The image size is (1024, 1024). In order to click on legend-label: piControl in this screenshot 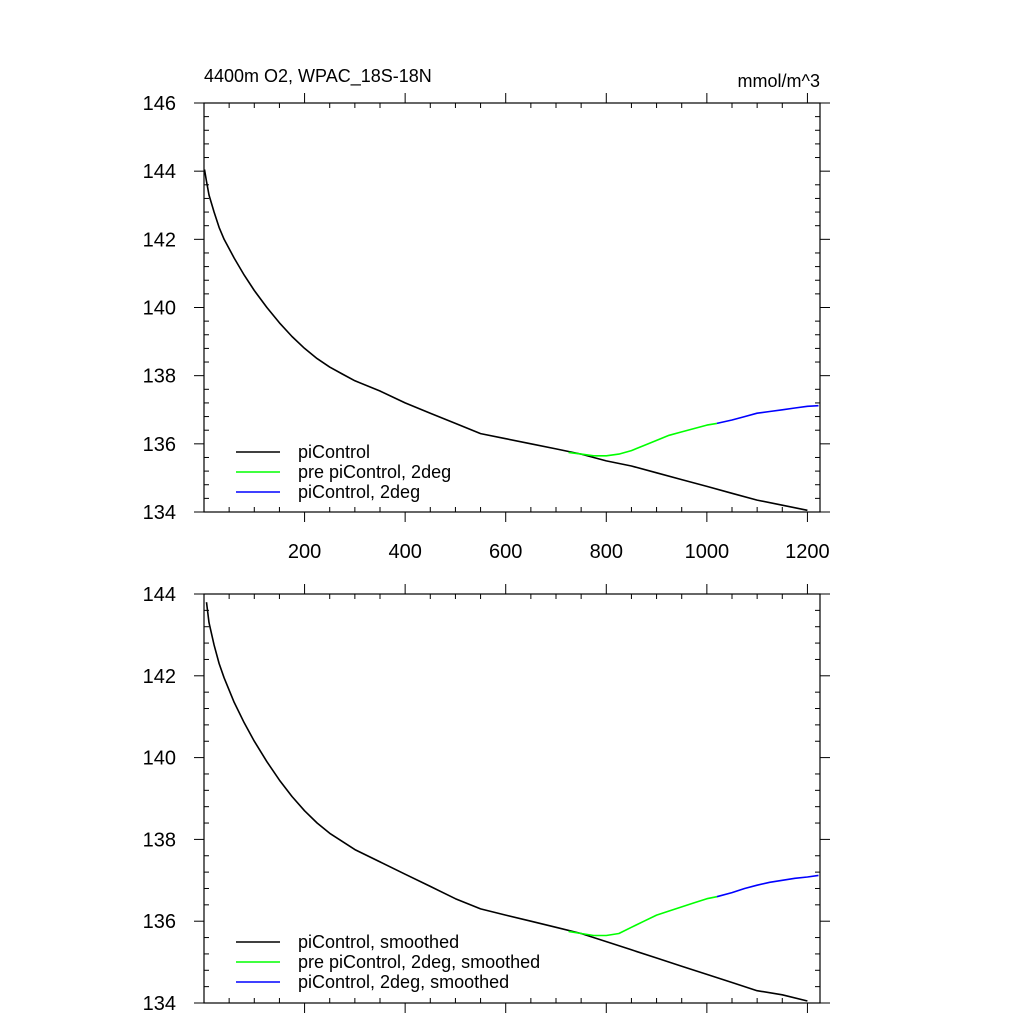, I will do `click(334, 452)`.